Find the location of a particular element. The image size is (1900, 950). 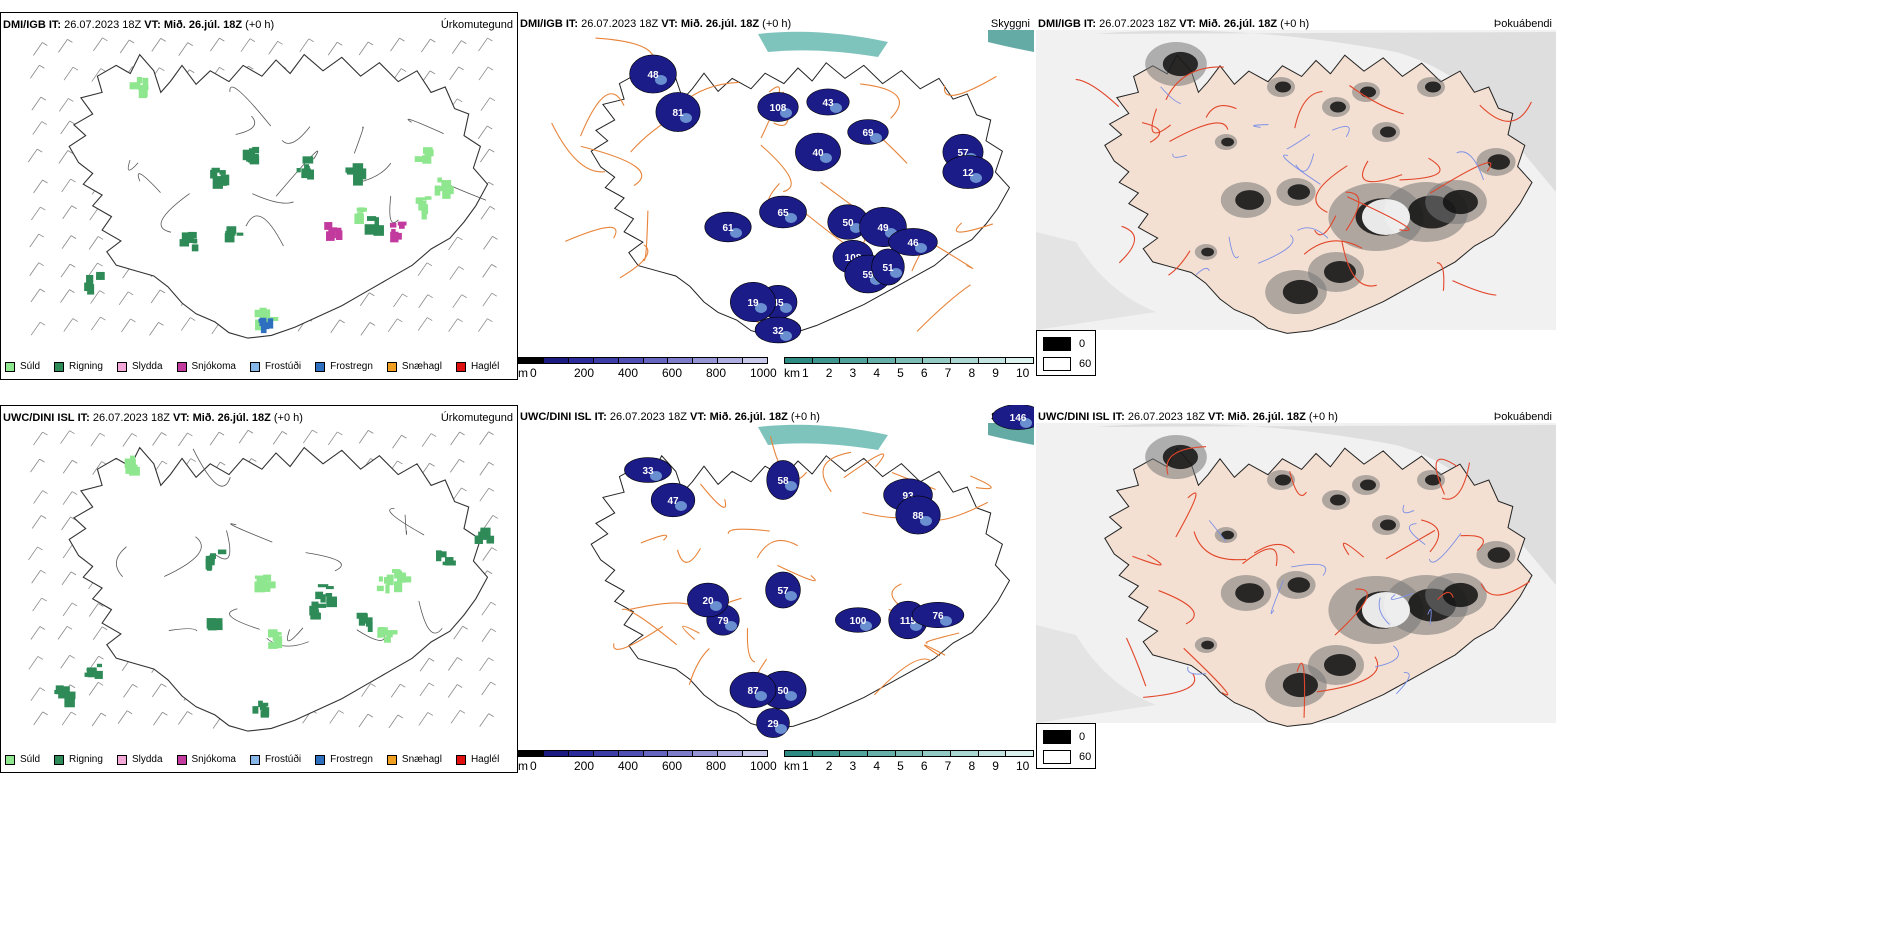

visibility-colorbar-km: km 1 2 3 4 5 6 7 8 9 10 is located at coordinates (909, 369).